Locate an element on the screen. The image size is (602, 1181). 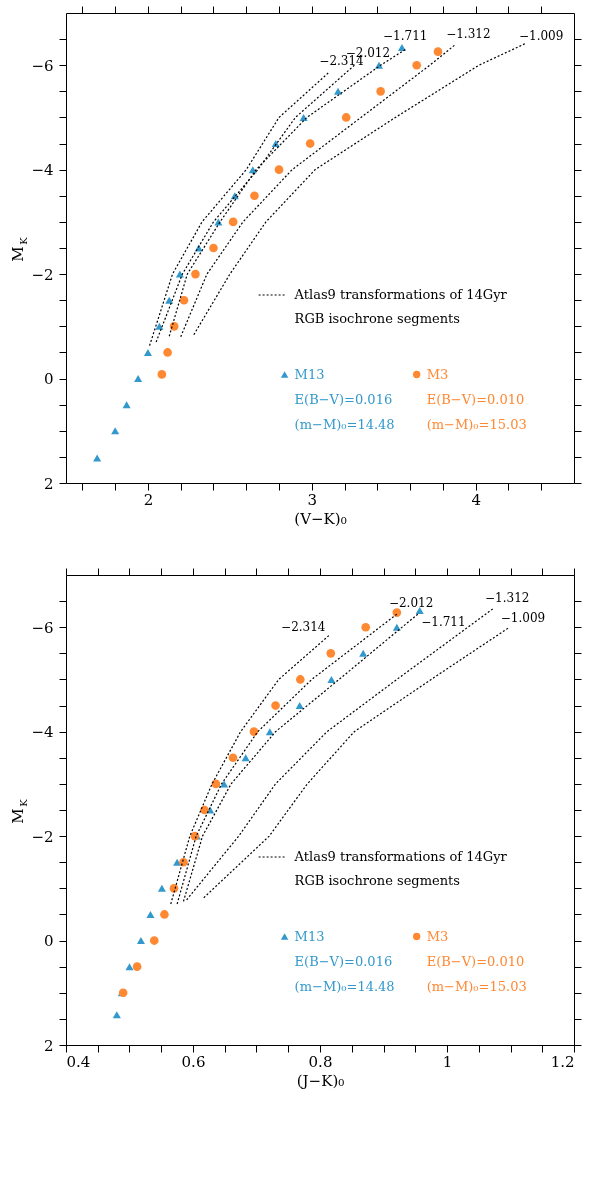
x-tick-label: 2 is located at coordinates (148, 499).